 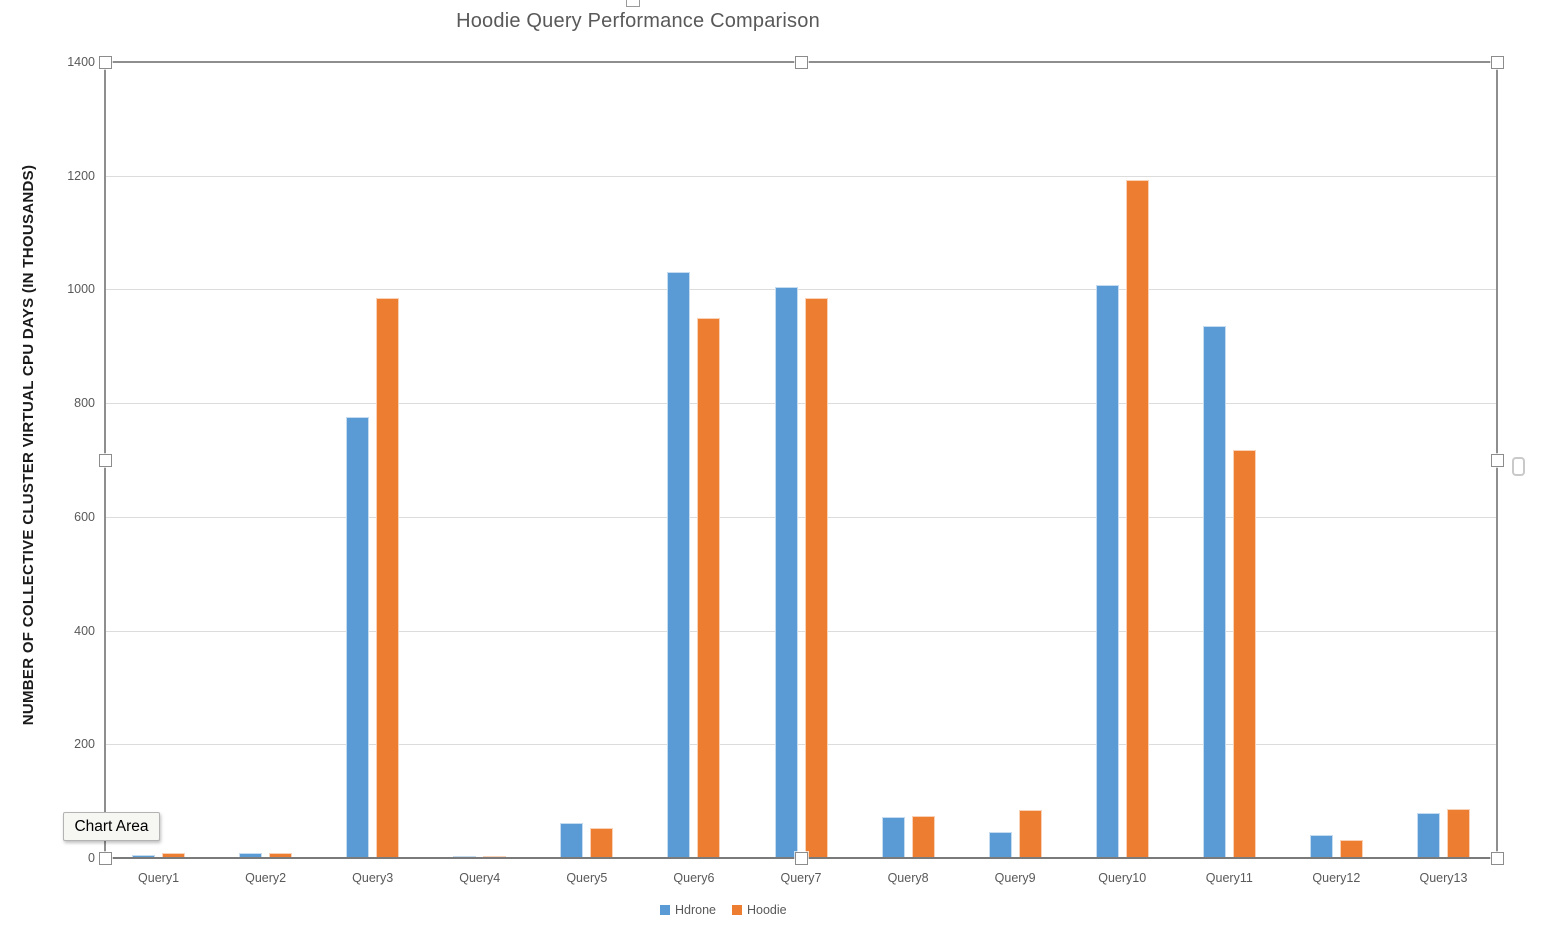 What do you see at coordinates (572, 840) in the screenshot?
I see `bar-hdrone-query5` at bounding box center [572, 840].